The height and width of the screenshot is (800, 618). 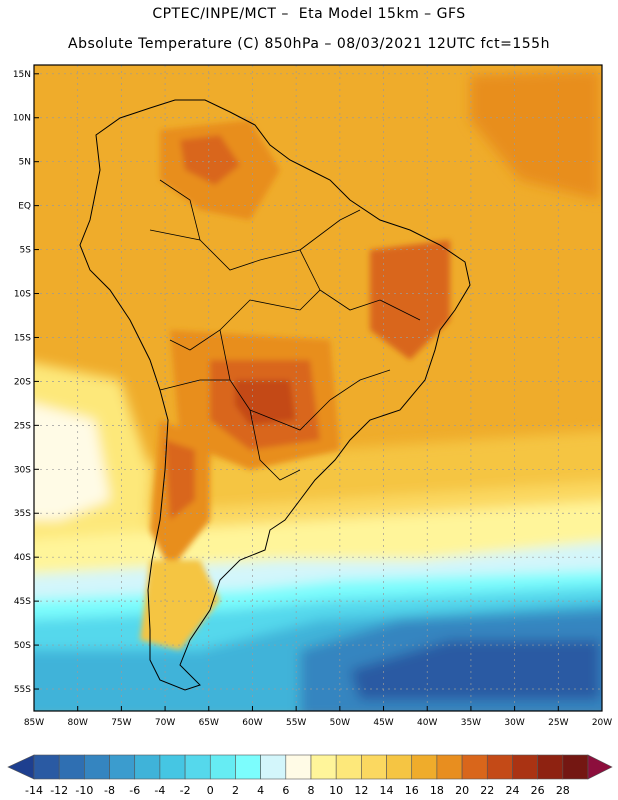 What do you see at coordinates (22, 690) in the screenshot?
I see `lat-tick-label: 55S` at bounding box center [22, 690].